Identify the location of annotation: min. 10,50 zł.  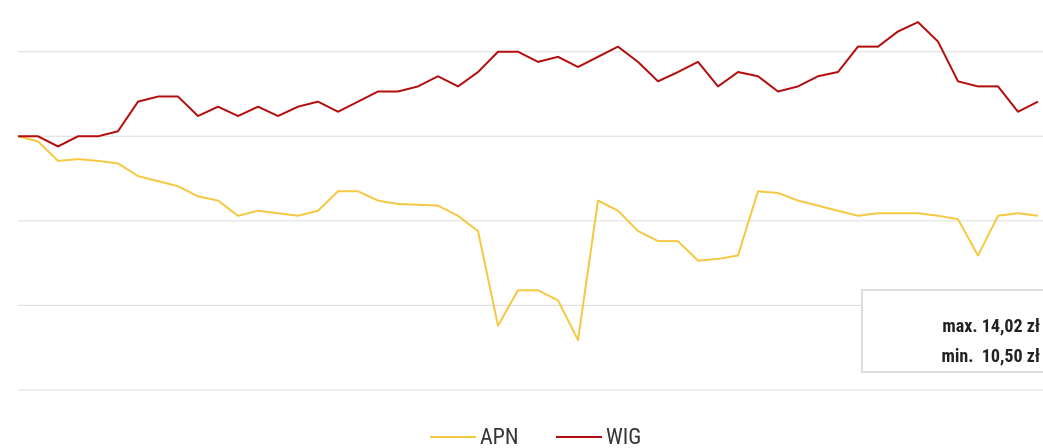
(991, 356).